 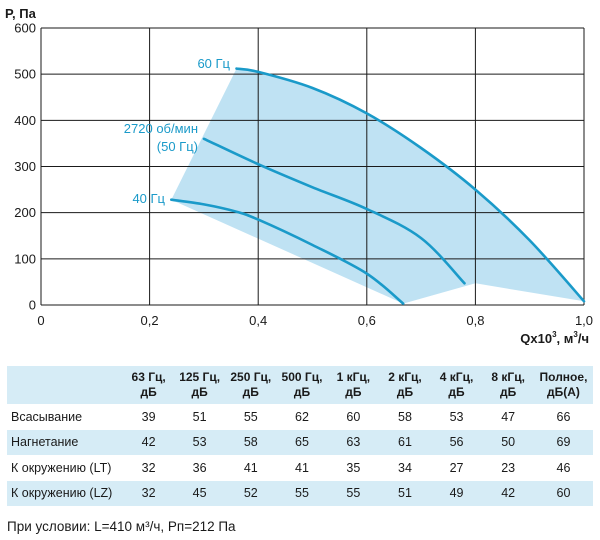 I want to click on table-cell: 36, so click(x=199, y=467).